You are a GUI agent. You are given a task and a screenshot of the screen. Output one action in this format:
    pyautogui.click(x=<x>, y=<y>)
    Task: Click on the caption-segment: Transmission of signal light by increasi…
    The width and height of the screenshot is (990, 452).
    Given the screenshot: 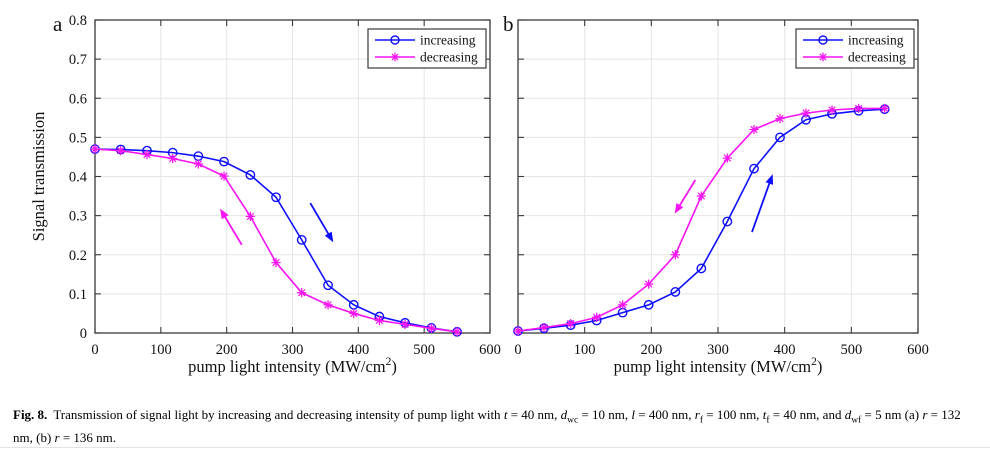 What is the action you would take?
    pyautogui.click(x=278, y=414)
    